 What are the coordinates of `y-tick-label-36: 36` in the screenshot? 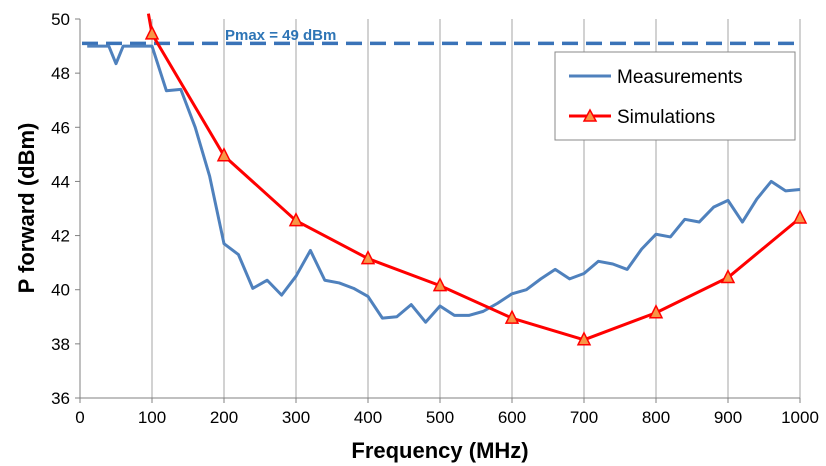 It's located at (60, 398).